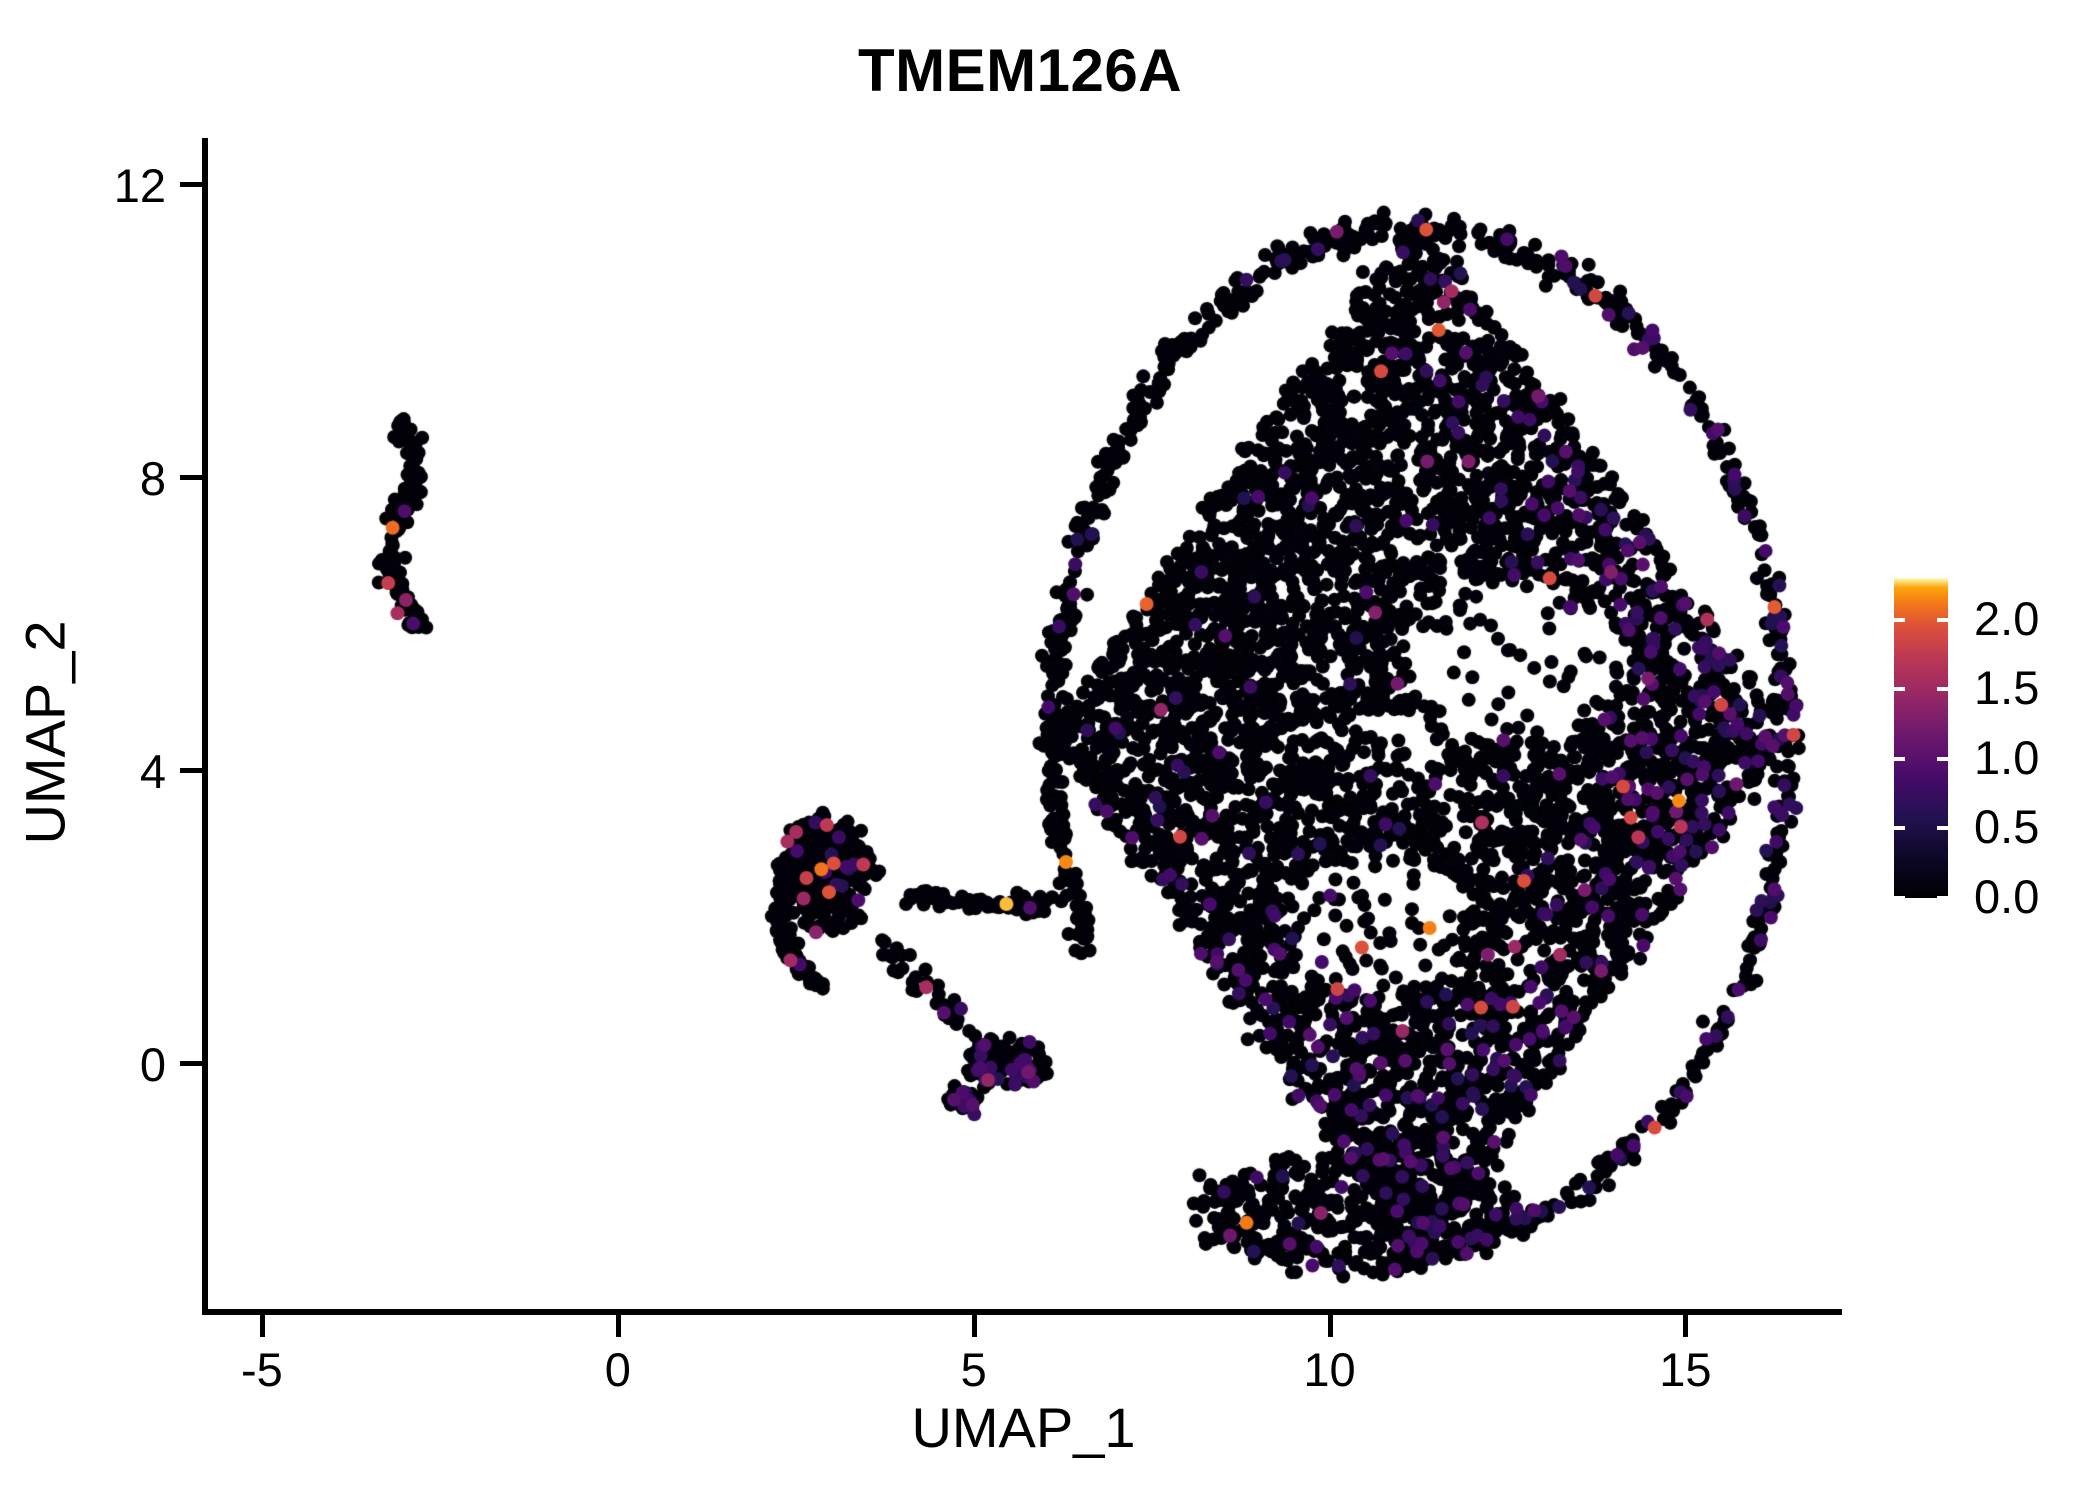  Describe the element at coordinates (45, 732) in the screenshot. I see `y-axis-title: UMAP_2` at that location.